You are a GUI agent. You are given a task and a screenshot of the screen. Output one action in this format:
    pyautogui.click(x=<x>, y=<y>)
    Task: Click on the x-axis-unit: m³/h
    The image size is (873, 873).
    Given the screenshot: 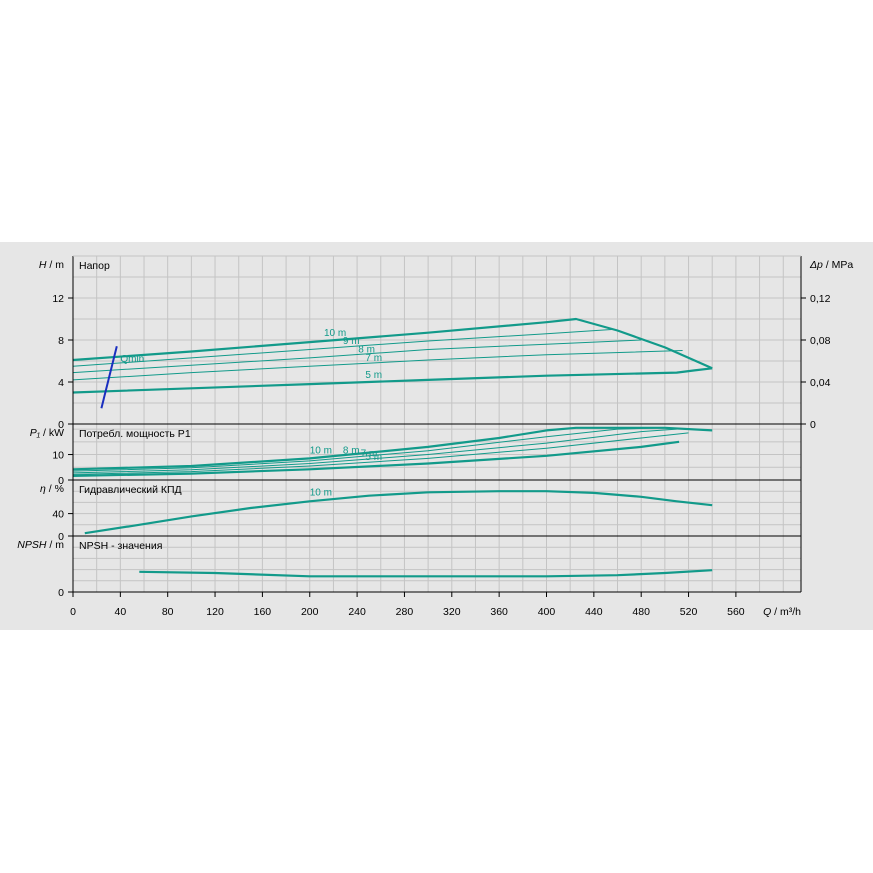 What is the action you would take?
    pyautogui.click(x=790, y=612)
    